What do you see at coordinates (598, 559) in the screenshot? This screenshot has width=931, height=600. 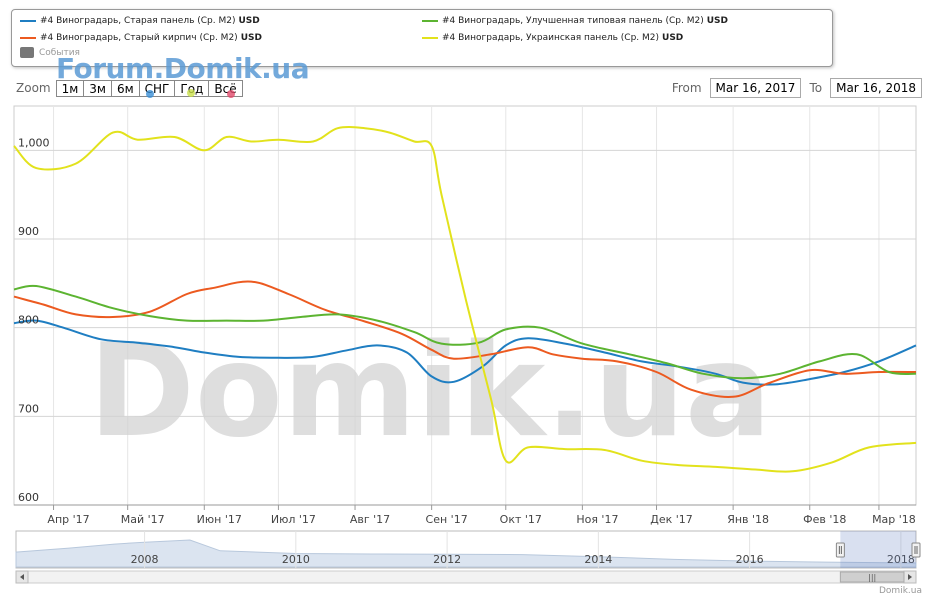 I see `navigator-year-label: 2014` at bounding box center [598, 559].